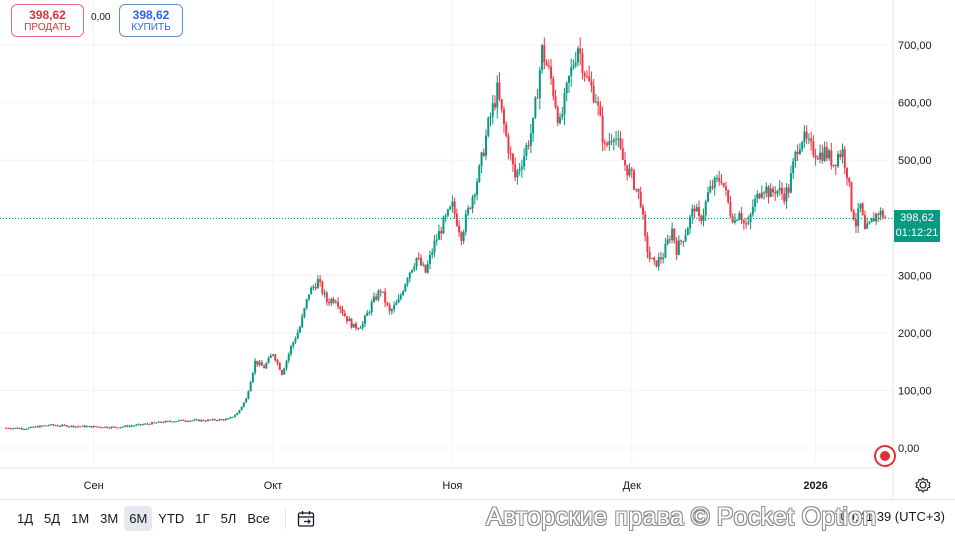 This screenshot has width=955, height=537. I want to click on range-button: 6М, so click(138, 518).